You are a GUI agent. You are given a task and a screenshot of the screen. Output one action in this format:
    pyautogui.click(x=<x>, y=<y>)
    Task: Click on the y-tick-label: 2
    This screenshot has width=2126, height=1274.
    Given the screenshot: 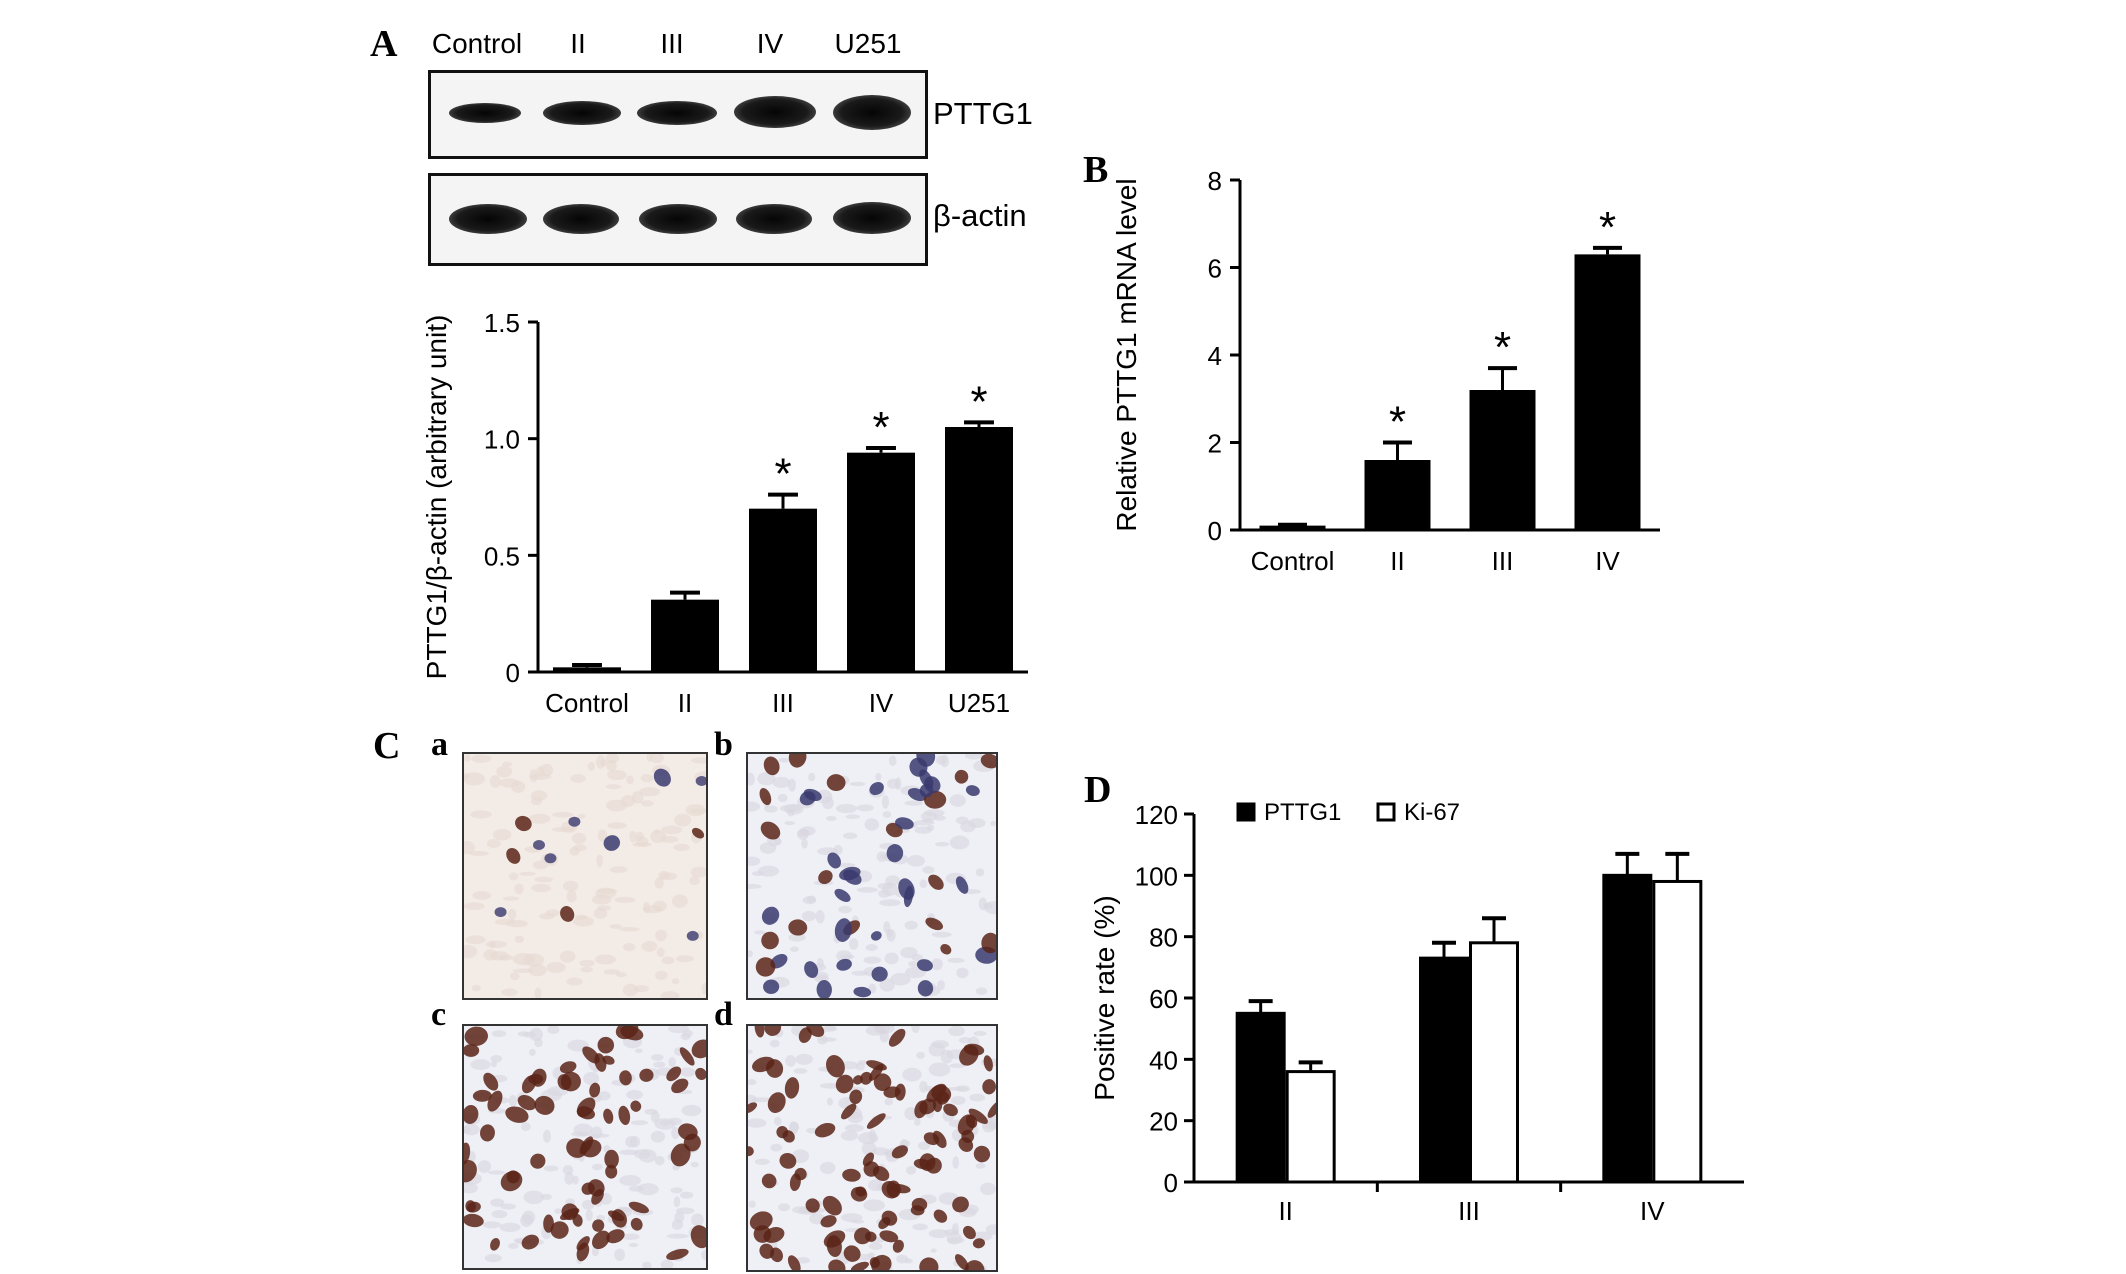 What is the action you would take?
    pyautogui.click(x=1215, y=444)
    